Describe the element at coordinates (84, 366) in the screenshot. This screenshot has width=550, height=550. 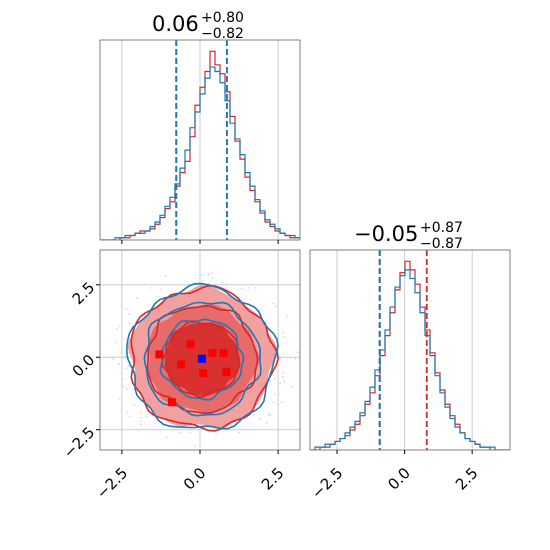
I see `contour-ytick-label-1: 0.0` at that location.